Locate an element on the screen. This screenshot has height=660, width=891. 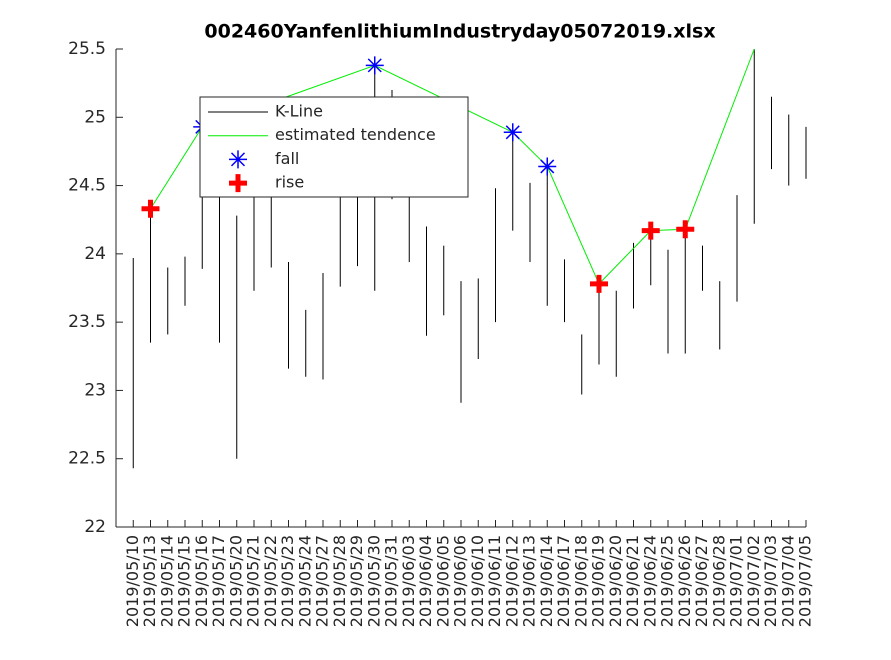
x-tick-label: 2019/06/13 is located at coordinates (529, 581).